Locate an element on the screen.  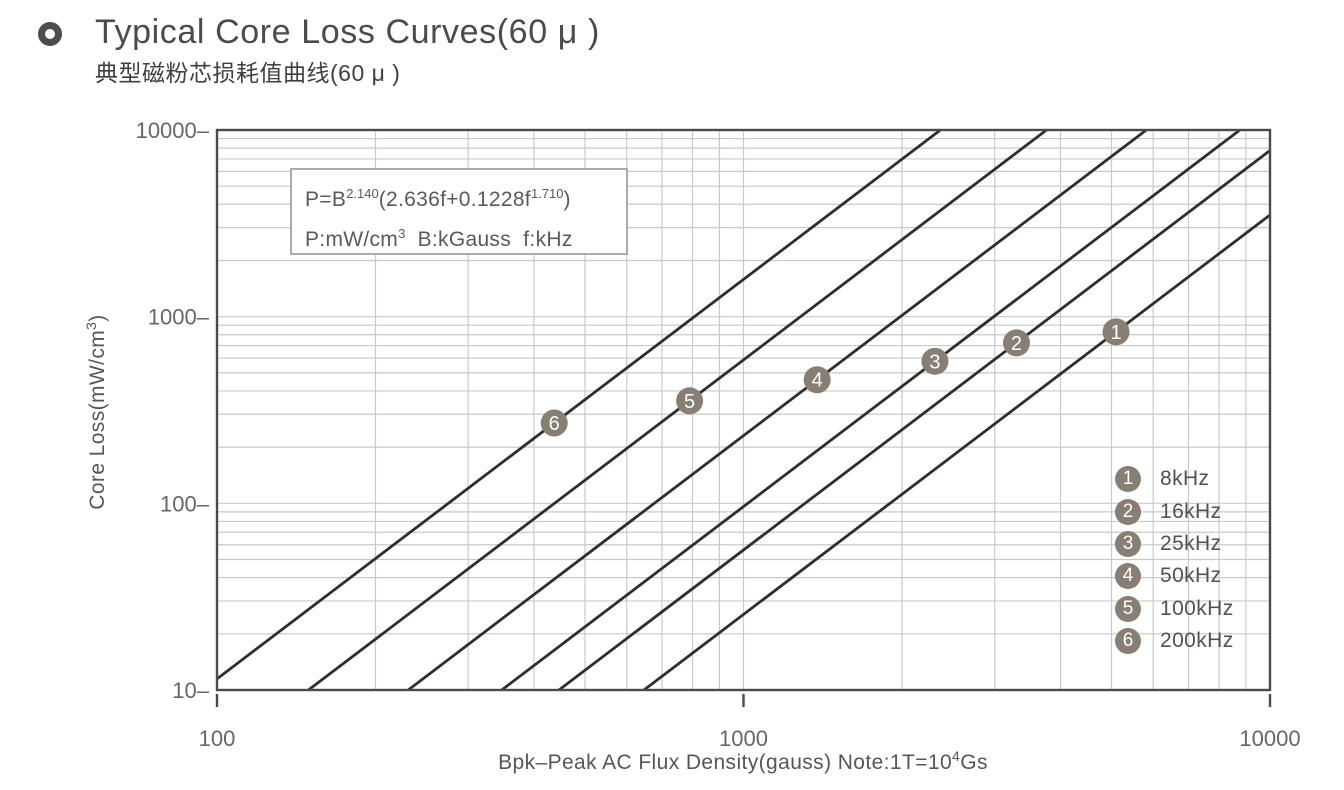
legend-label: 100kHz is located at coordinates (1197, 608).